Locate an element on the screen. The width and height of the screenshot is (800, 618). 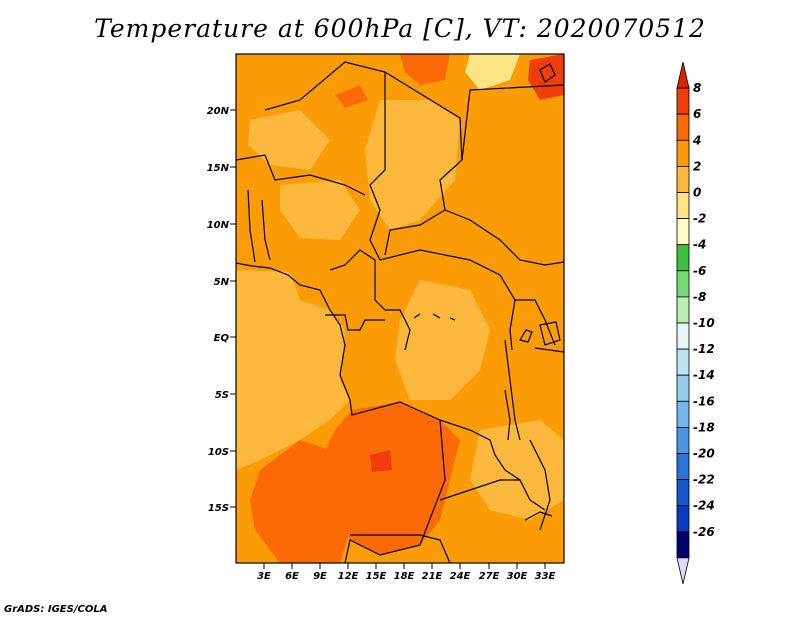
lon-label: 24E is located at coordinates (460, 576).